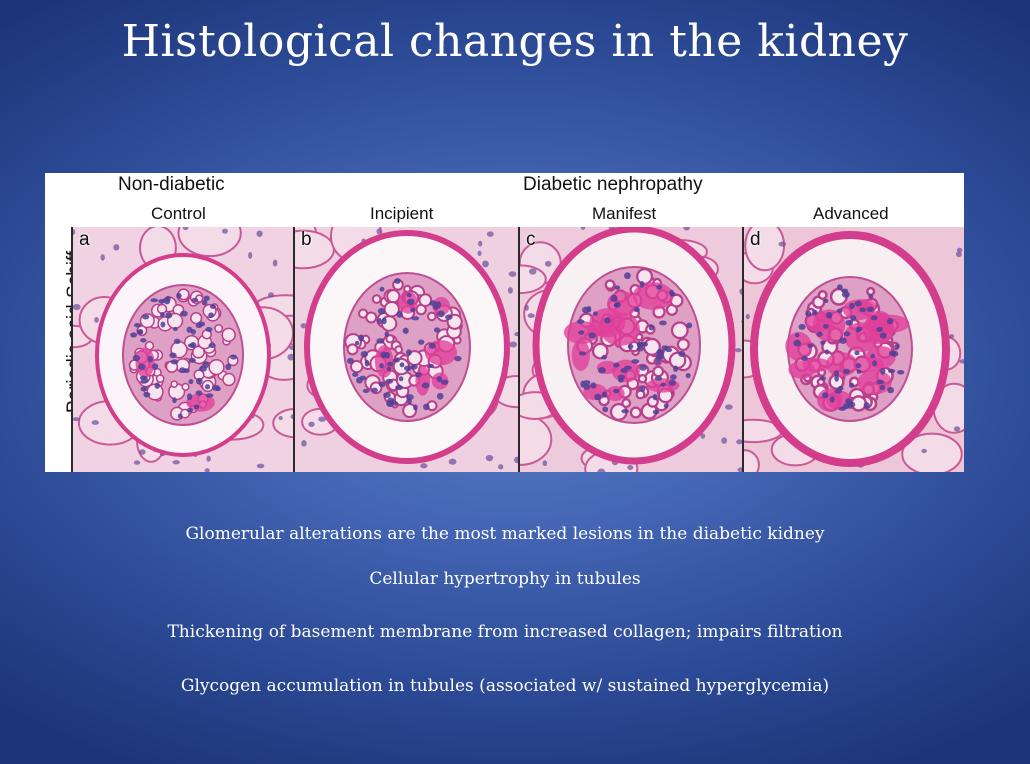  What do you see at coordinates (531, 239) in the screenshot?
I see `panel-letter-c: c` at bounding box center [531, 239].